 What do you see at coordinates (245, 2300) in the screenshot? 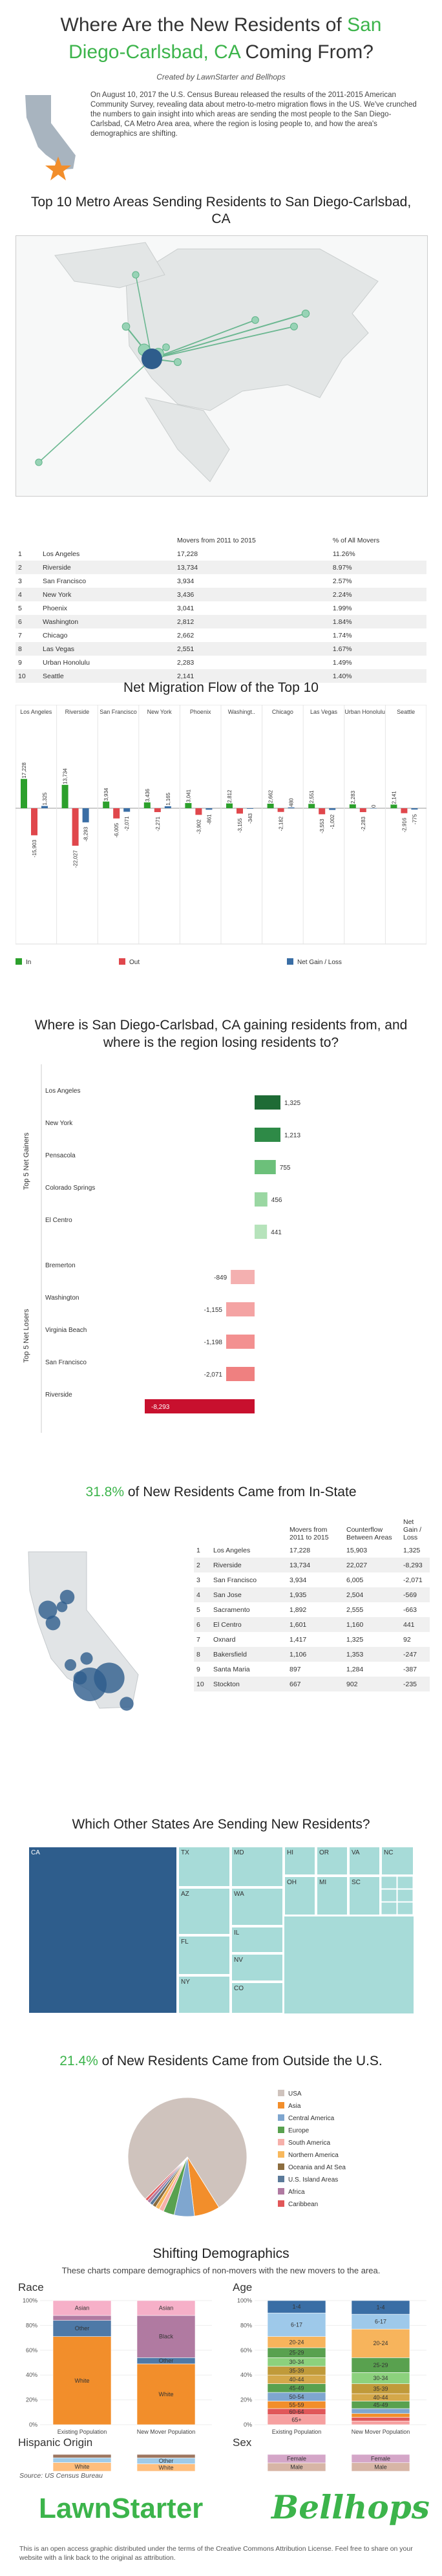
I see `y-tick-label: 100%` at bounding box center [245, 2300].